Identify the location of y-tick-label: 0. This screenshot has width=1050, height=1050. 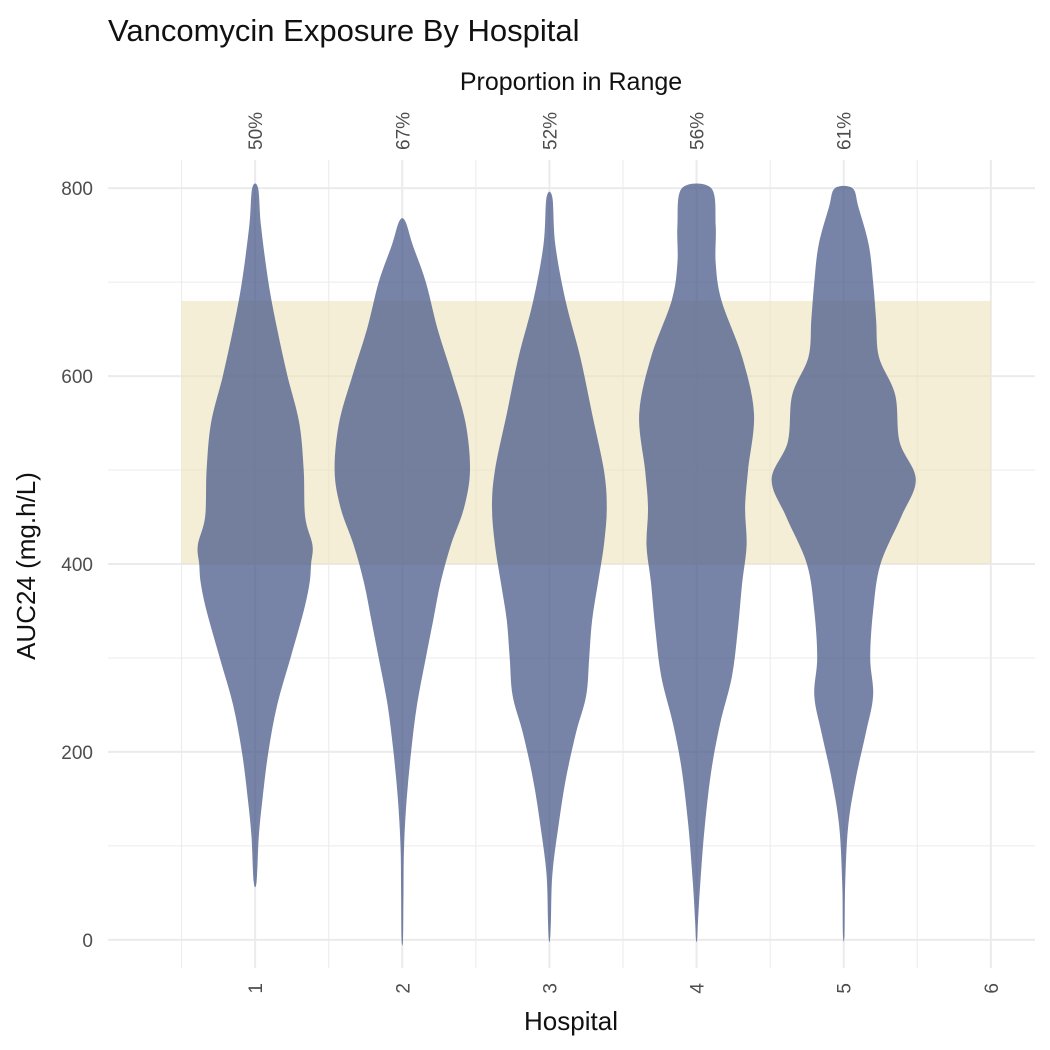
(87, 941).